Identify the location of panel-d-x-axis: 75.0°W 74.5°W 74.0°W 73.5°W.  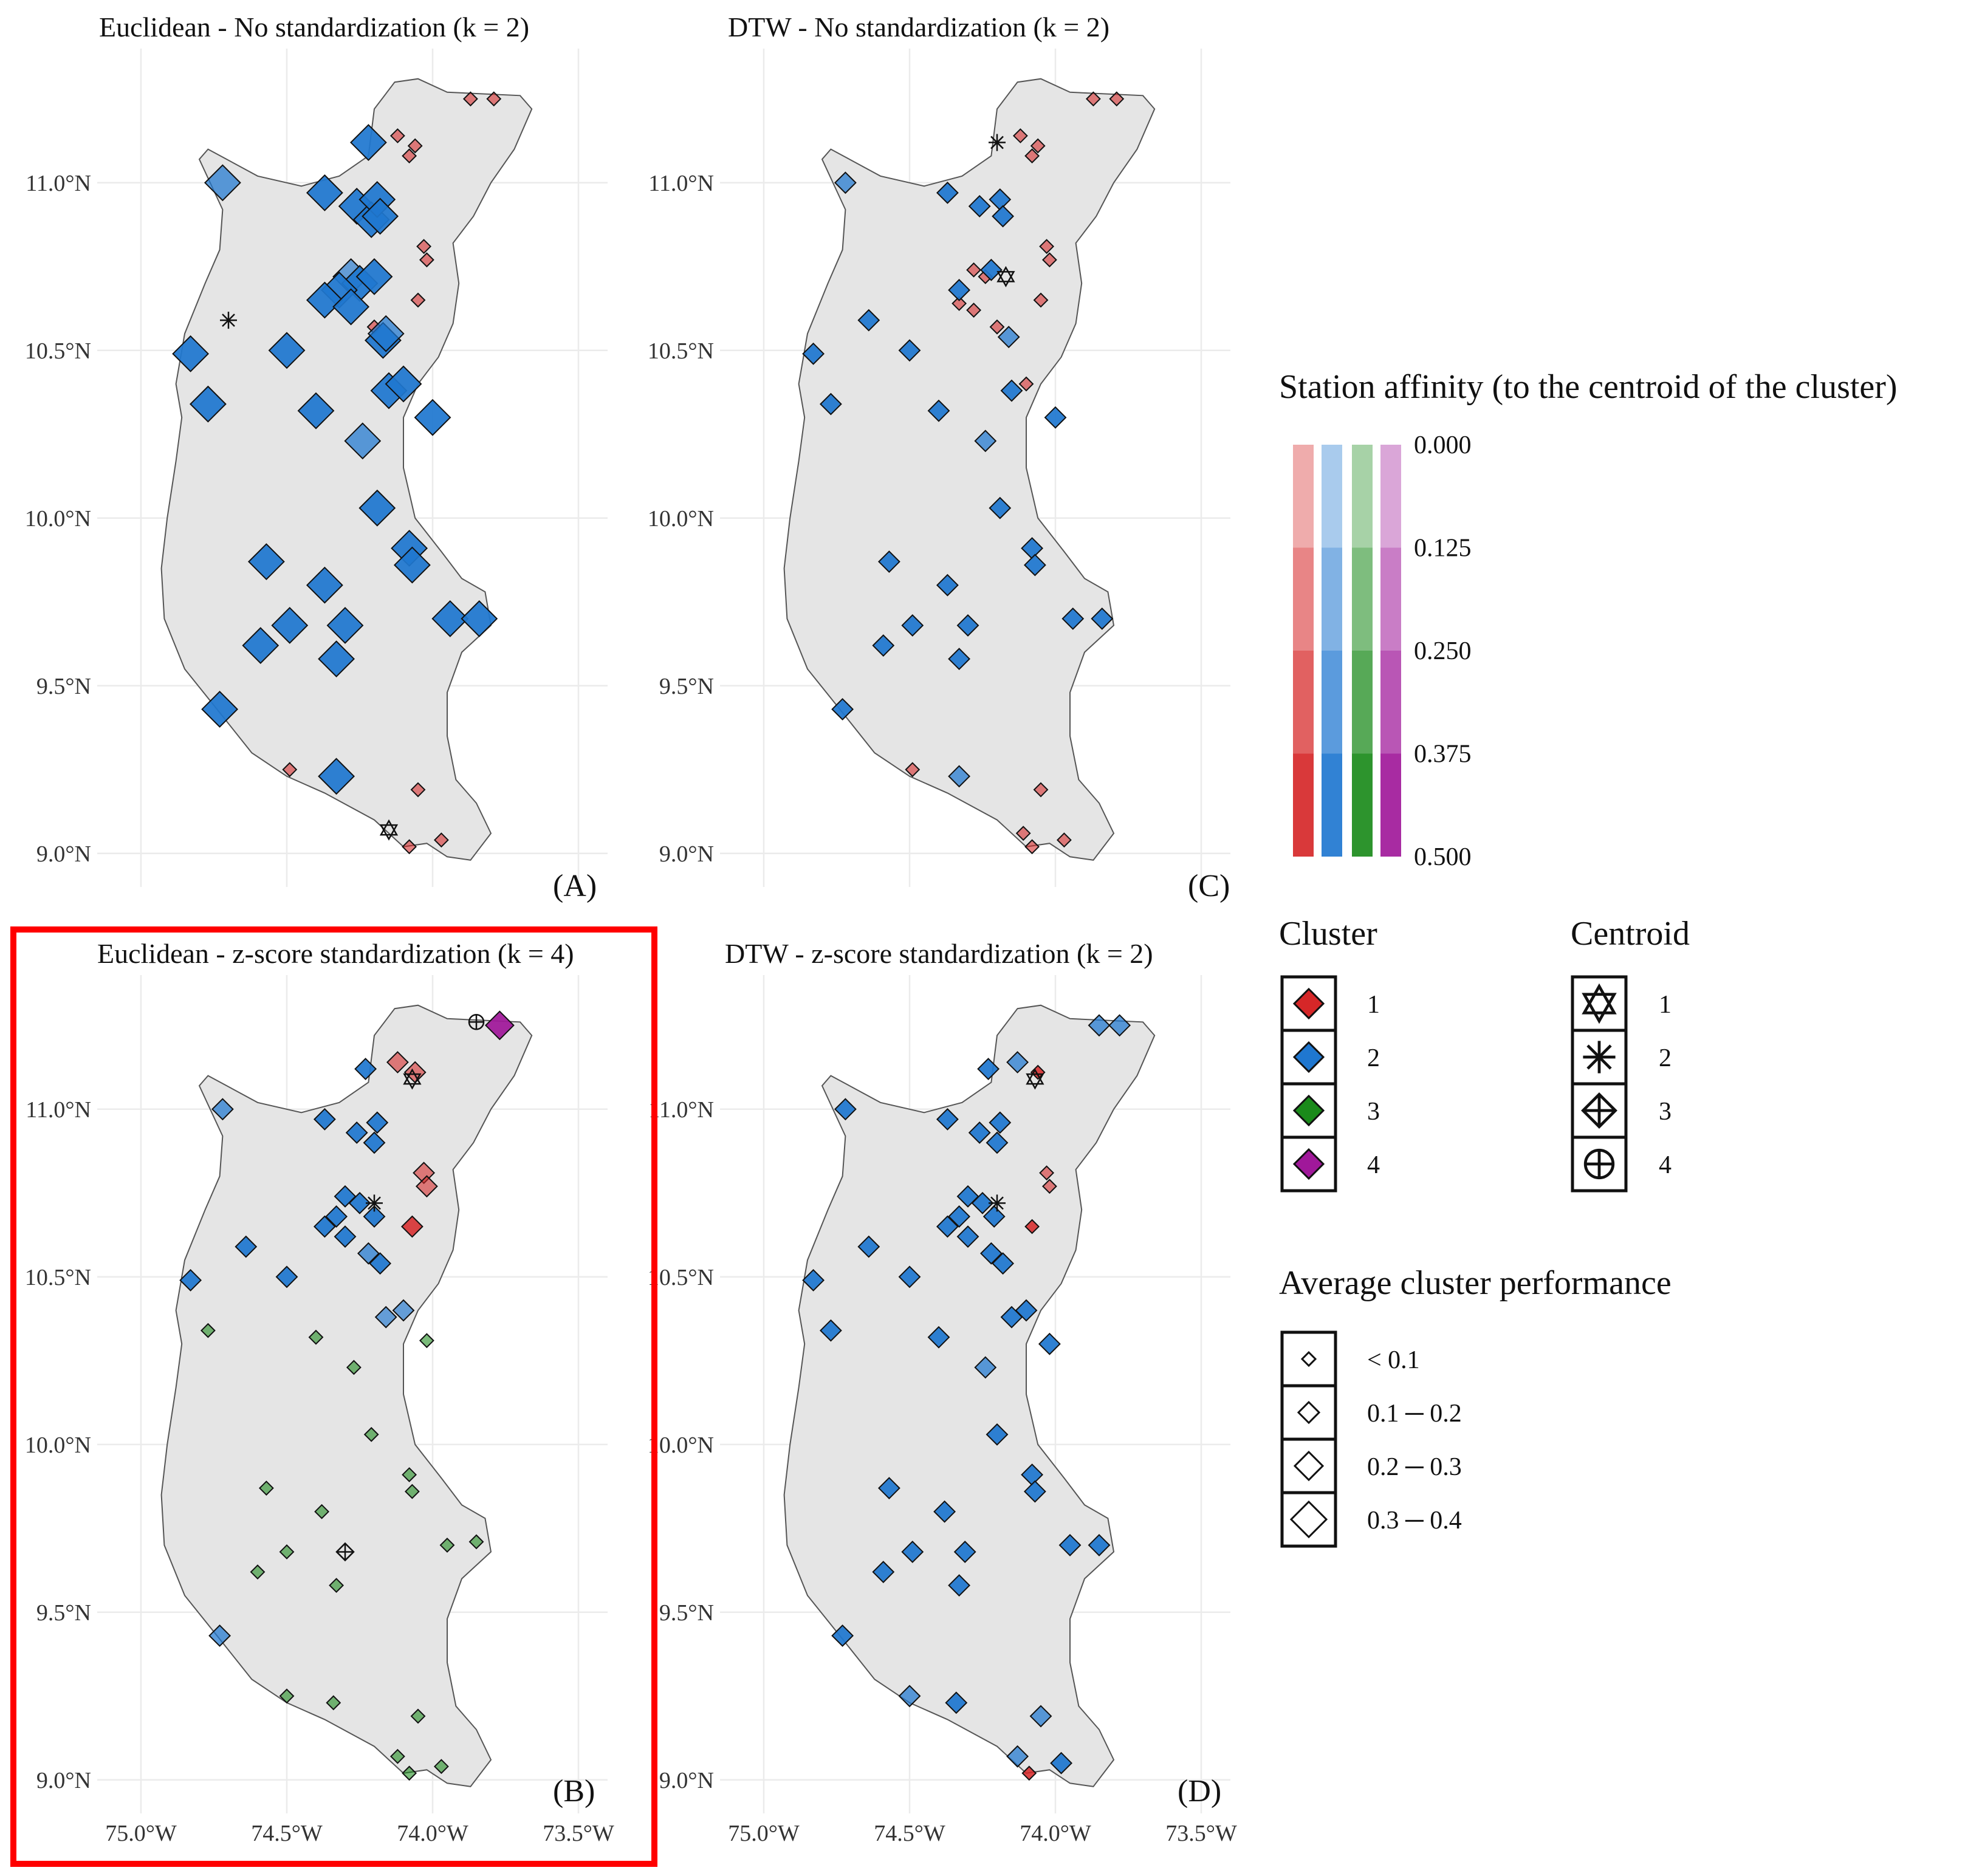
(983, 1834).